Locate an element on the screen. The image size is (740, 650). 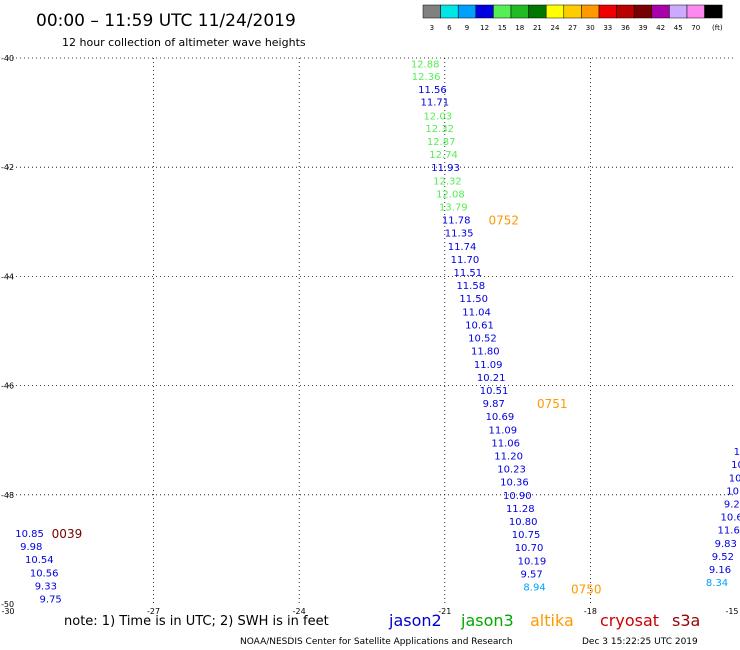
data-point-label: 10.54 is located at coordinates (39, 560).